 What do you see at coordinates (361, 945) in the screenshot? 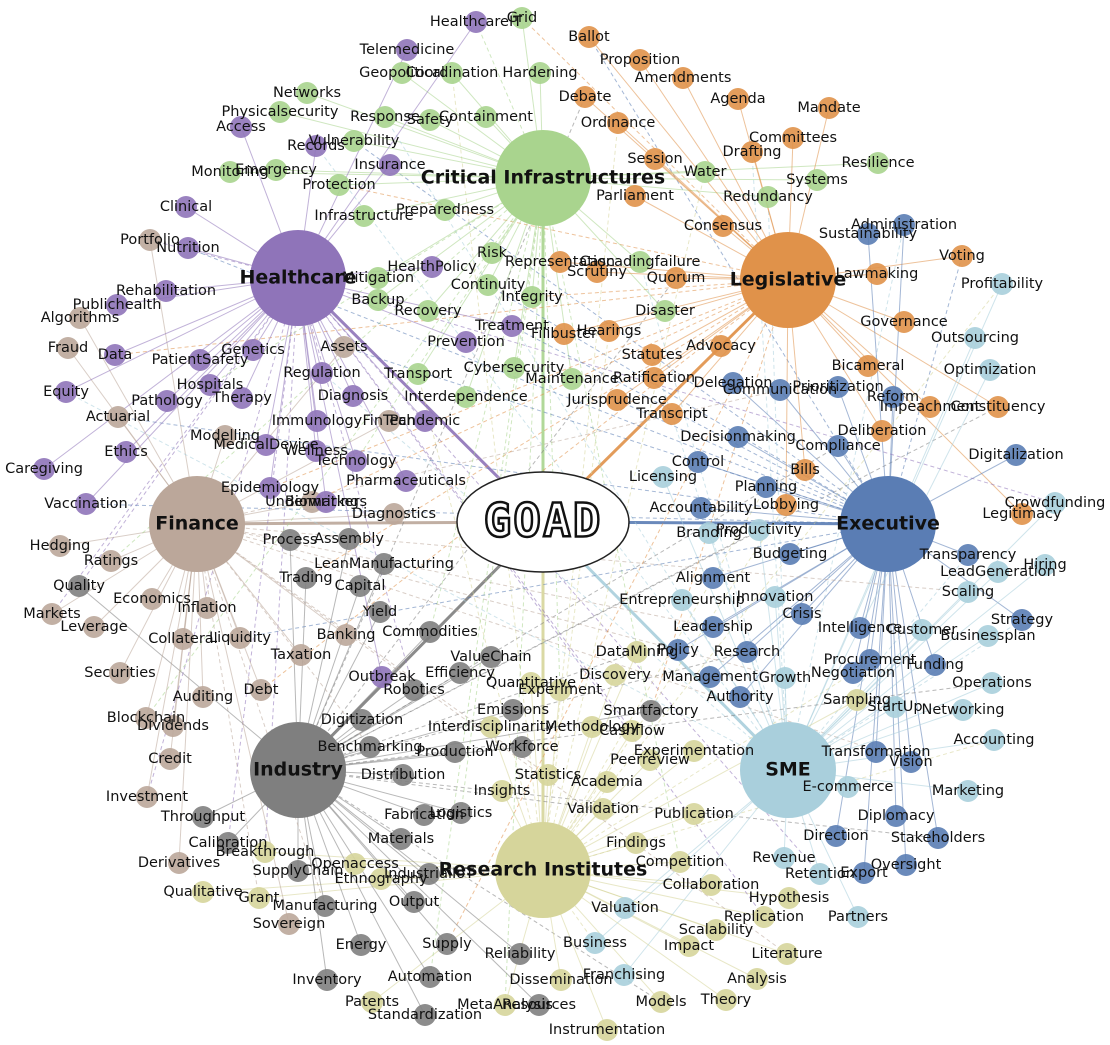
I see `node-label: Energy` at bounding box center [361, 945].